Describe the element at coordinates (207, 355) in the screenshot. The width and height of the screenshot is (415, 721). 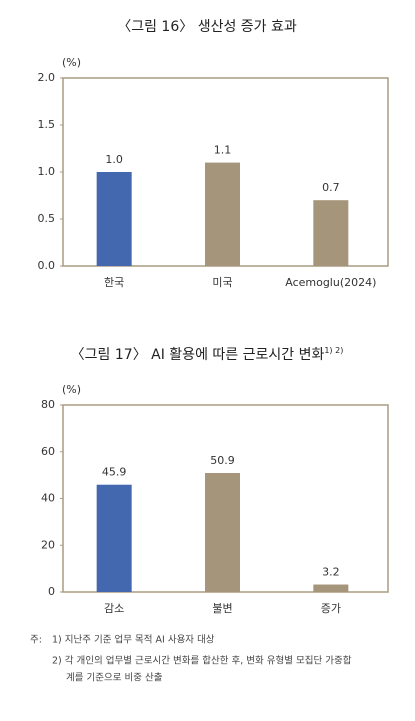
I see `chart-title: 〈그림 17〉 AI 활용에 따른 근로시간 변화1) 2)` at that location.